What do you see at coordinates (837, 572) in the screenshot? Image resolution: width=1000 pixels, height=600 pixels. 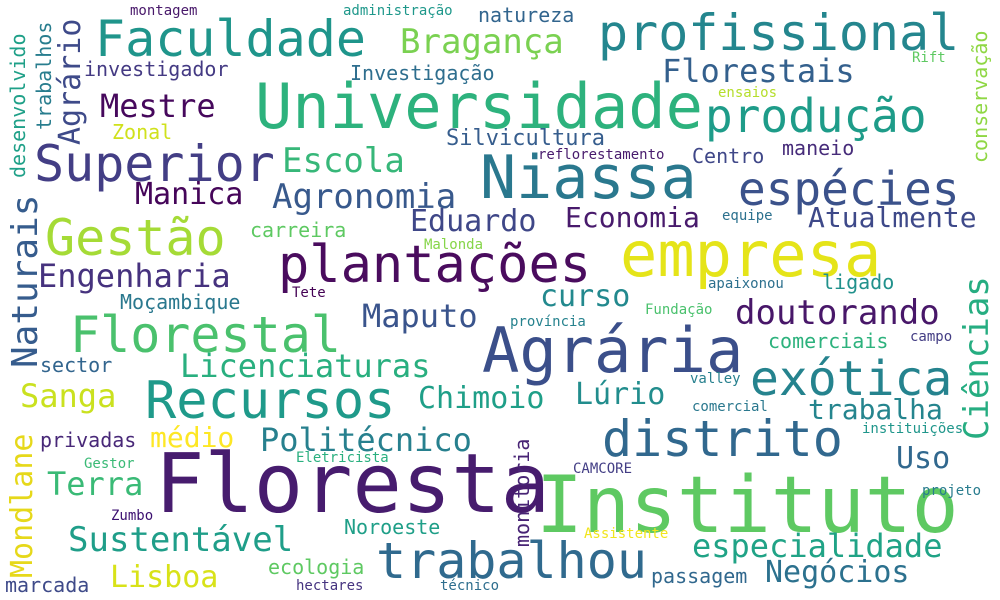 I see `word-negocios: Negócios` at bounding box center [837, 572].